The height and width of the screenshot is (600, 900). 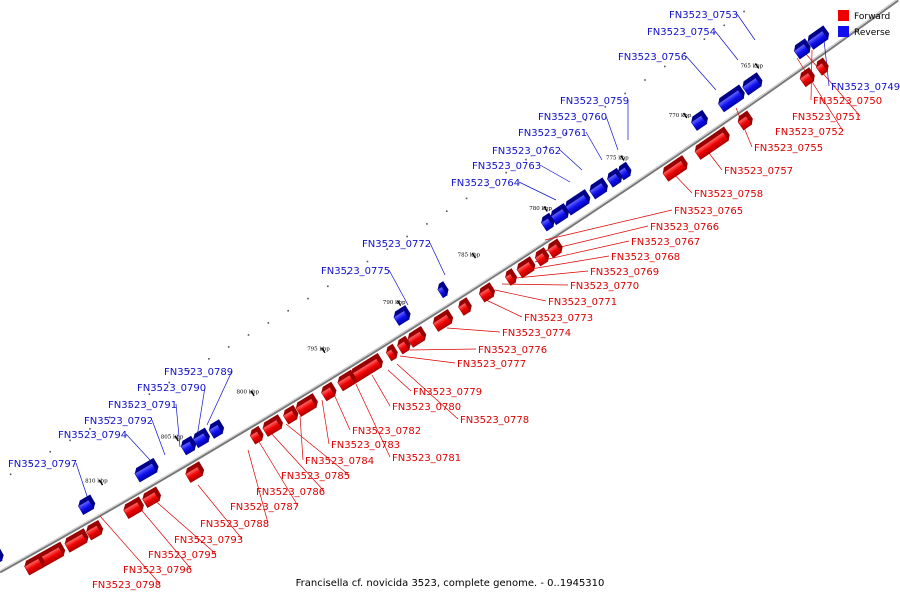 I want to click on forward-gene-label: FN3523_0750, so click(x=847, y=101).